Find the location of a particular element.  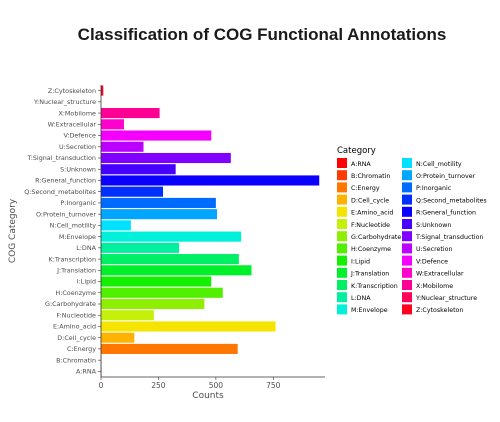

x-axis-label: Counts is located at coordinates (208, 396).